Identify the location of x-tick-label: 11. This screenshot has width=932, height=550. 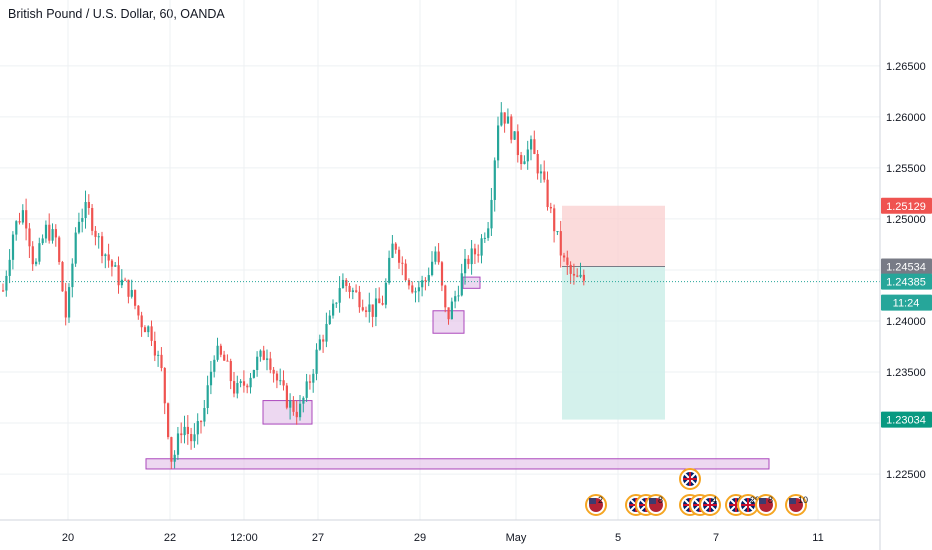
(817, 538).